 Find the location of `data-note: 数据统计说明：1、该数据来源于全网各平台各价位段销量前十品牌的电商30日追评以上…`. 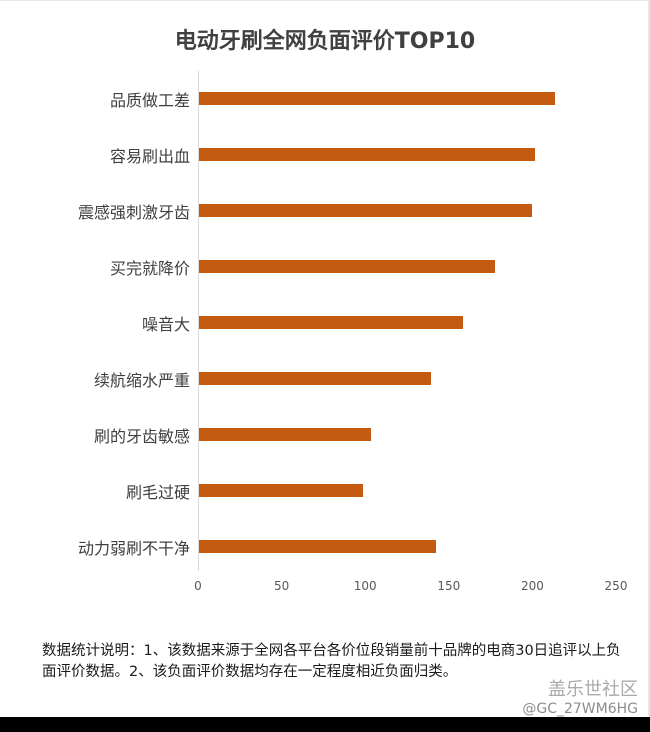

data-note: 数据统计说明：1、该数据来源于全网各平台各价位段销量前十品牌的电商30日追评以上… is located at coordinates (331, 661).